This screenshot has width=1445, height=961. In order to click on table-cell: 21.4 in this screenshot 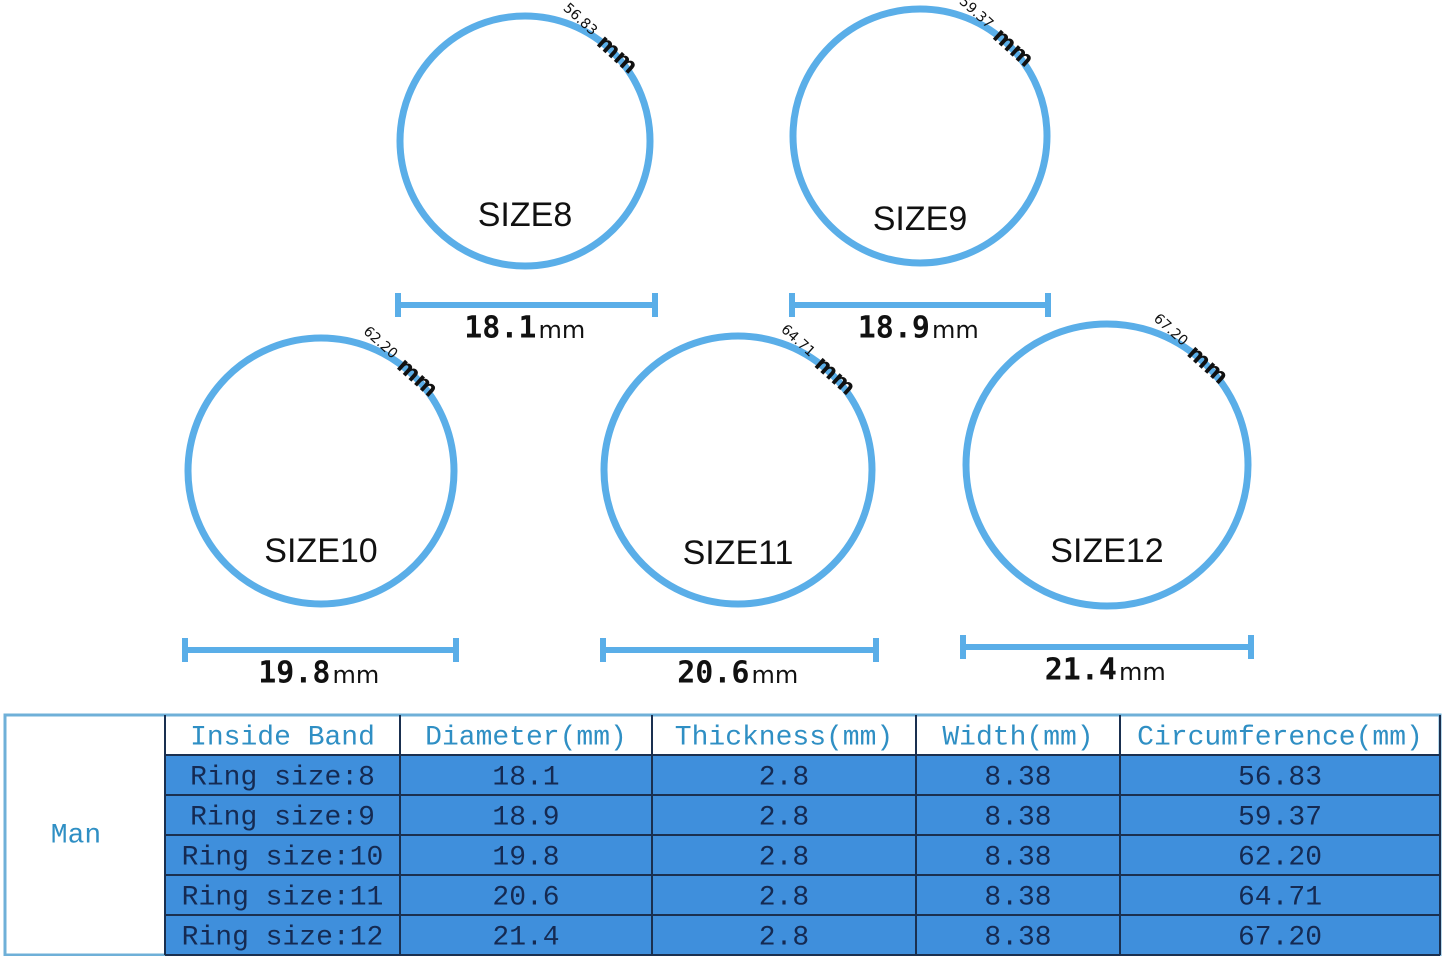, I will do `click(525, 937)`.